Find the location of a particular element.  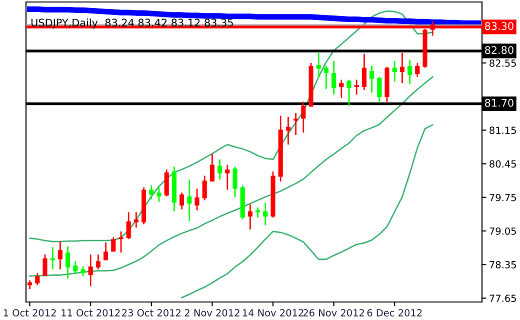

y-tick-label: 79.05 is located at coordinates (503, 231).